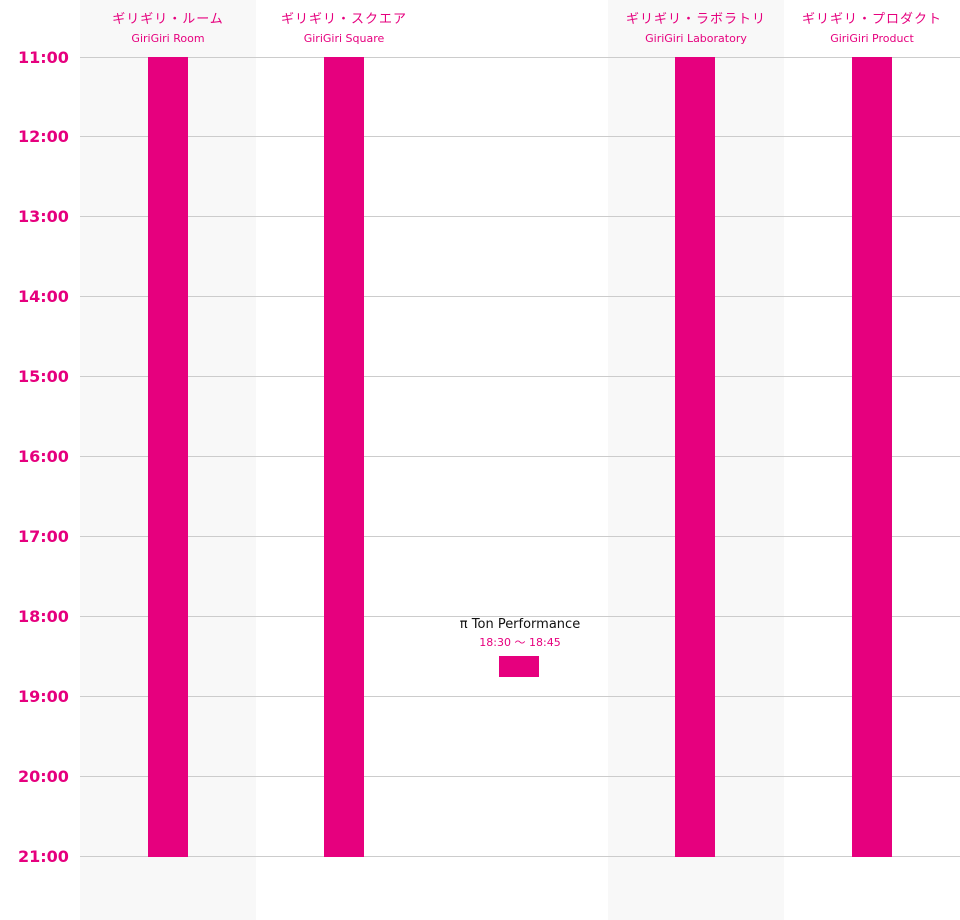  What do you see at coordinates (696, 38) in the screenshot?
I see `venue-name-en: GiriGiri Laboratory` at bounding box center [696, 38].